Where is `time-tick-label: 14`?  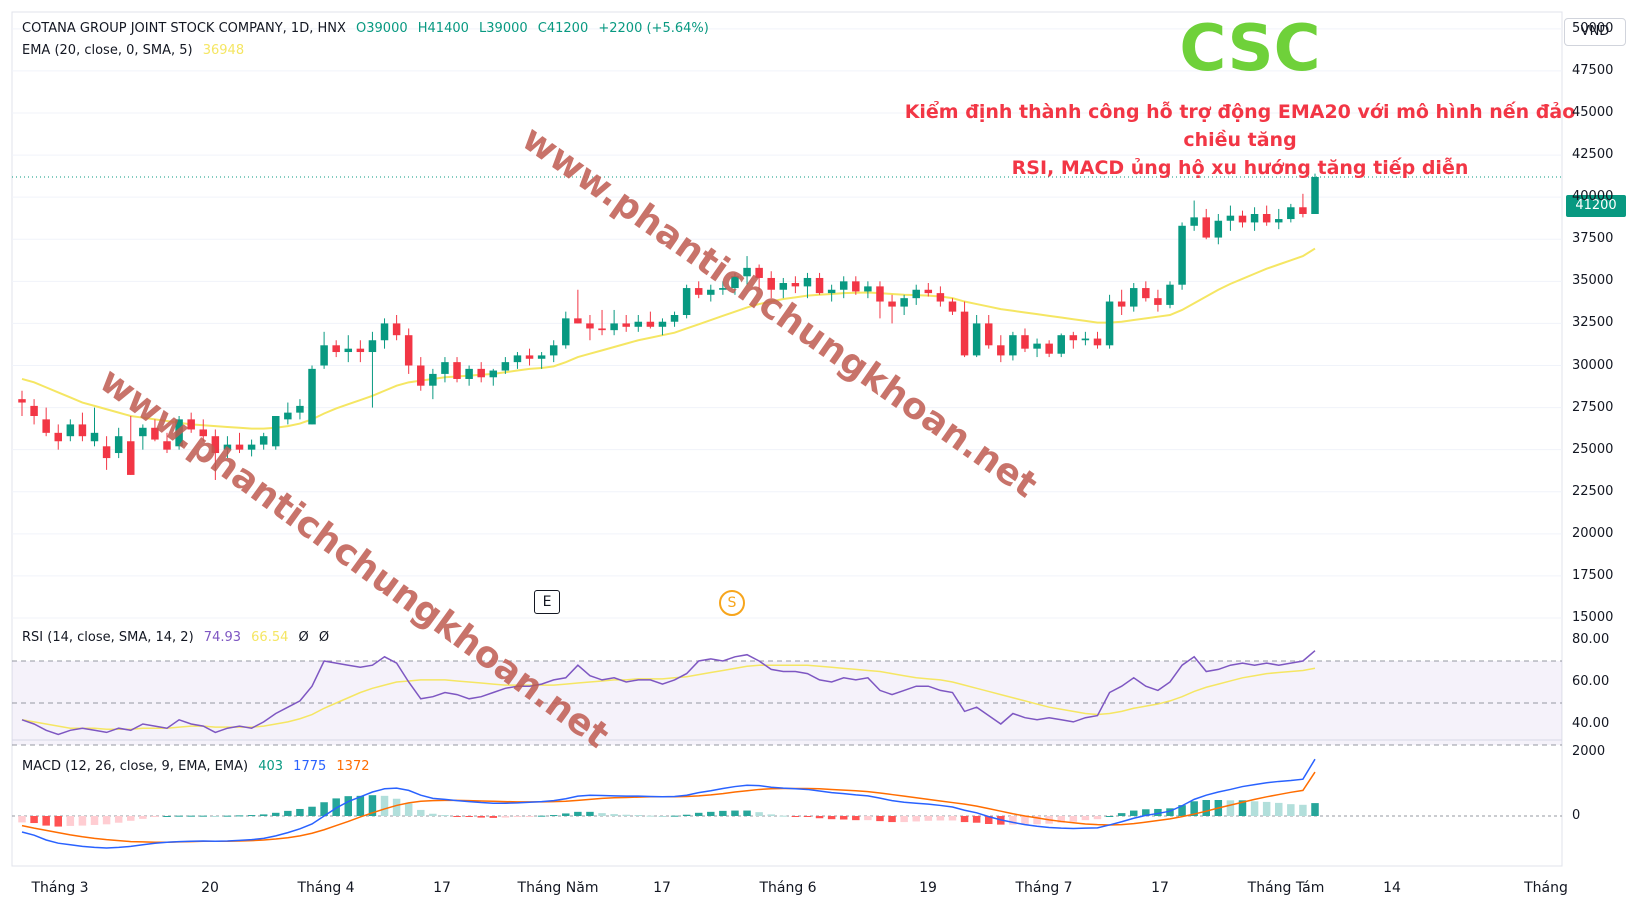 time-tick-label: 14 is located at coordinates (1392, 888).